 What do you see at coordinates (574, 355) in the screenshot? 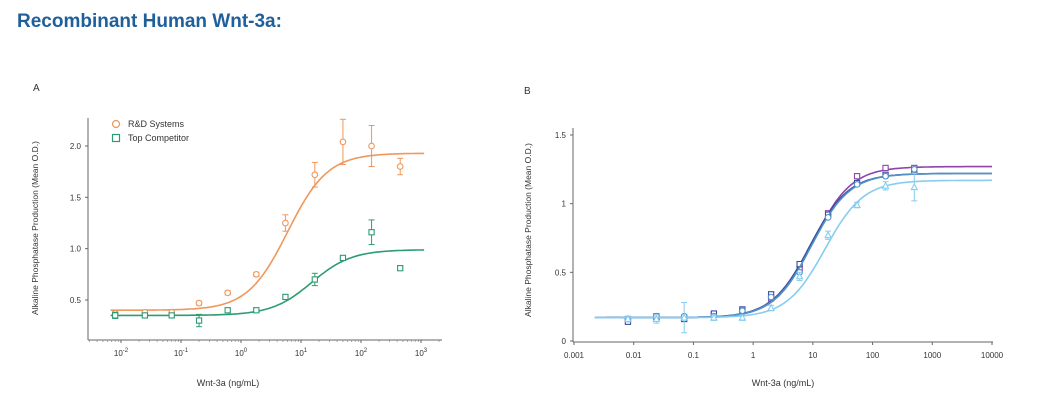
I see `panel-b-x-tick-label: 0.001` at bounding box center [574, 355].